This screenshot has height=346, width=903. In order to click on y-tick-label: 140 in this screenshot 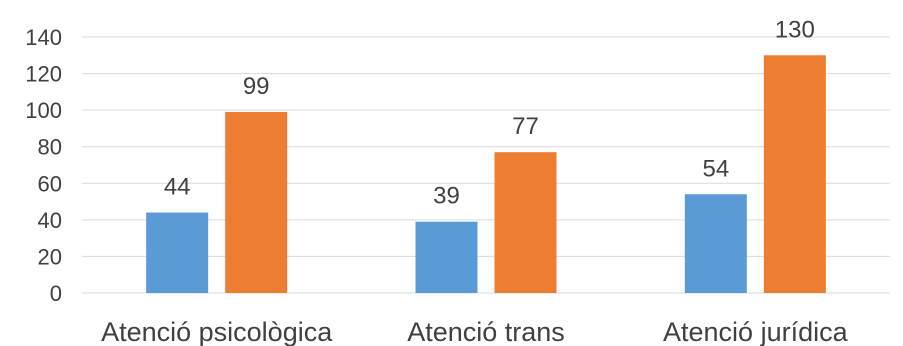, I will do `click(43, 37)`.